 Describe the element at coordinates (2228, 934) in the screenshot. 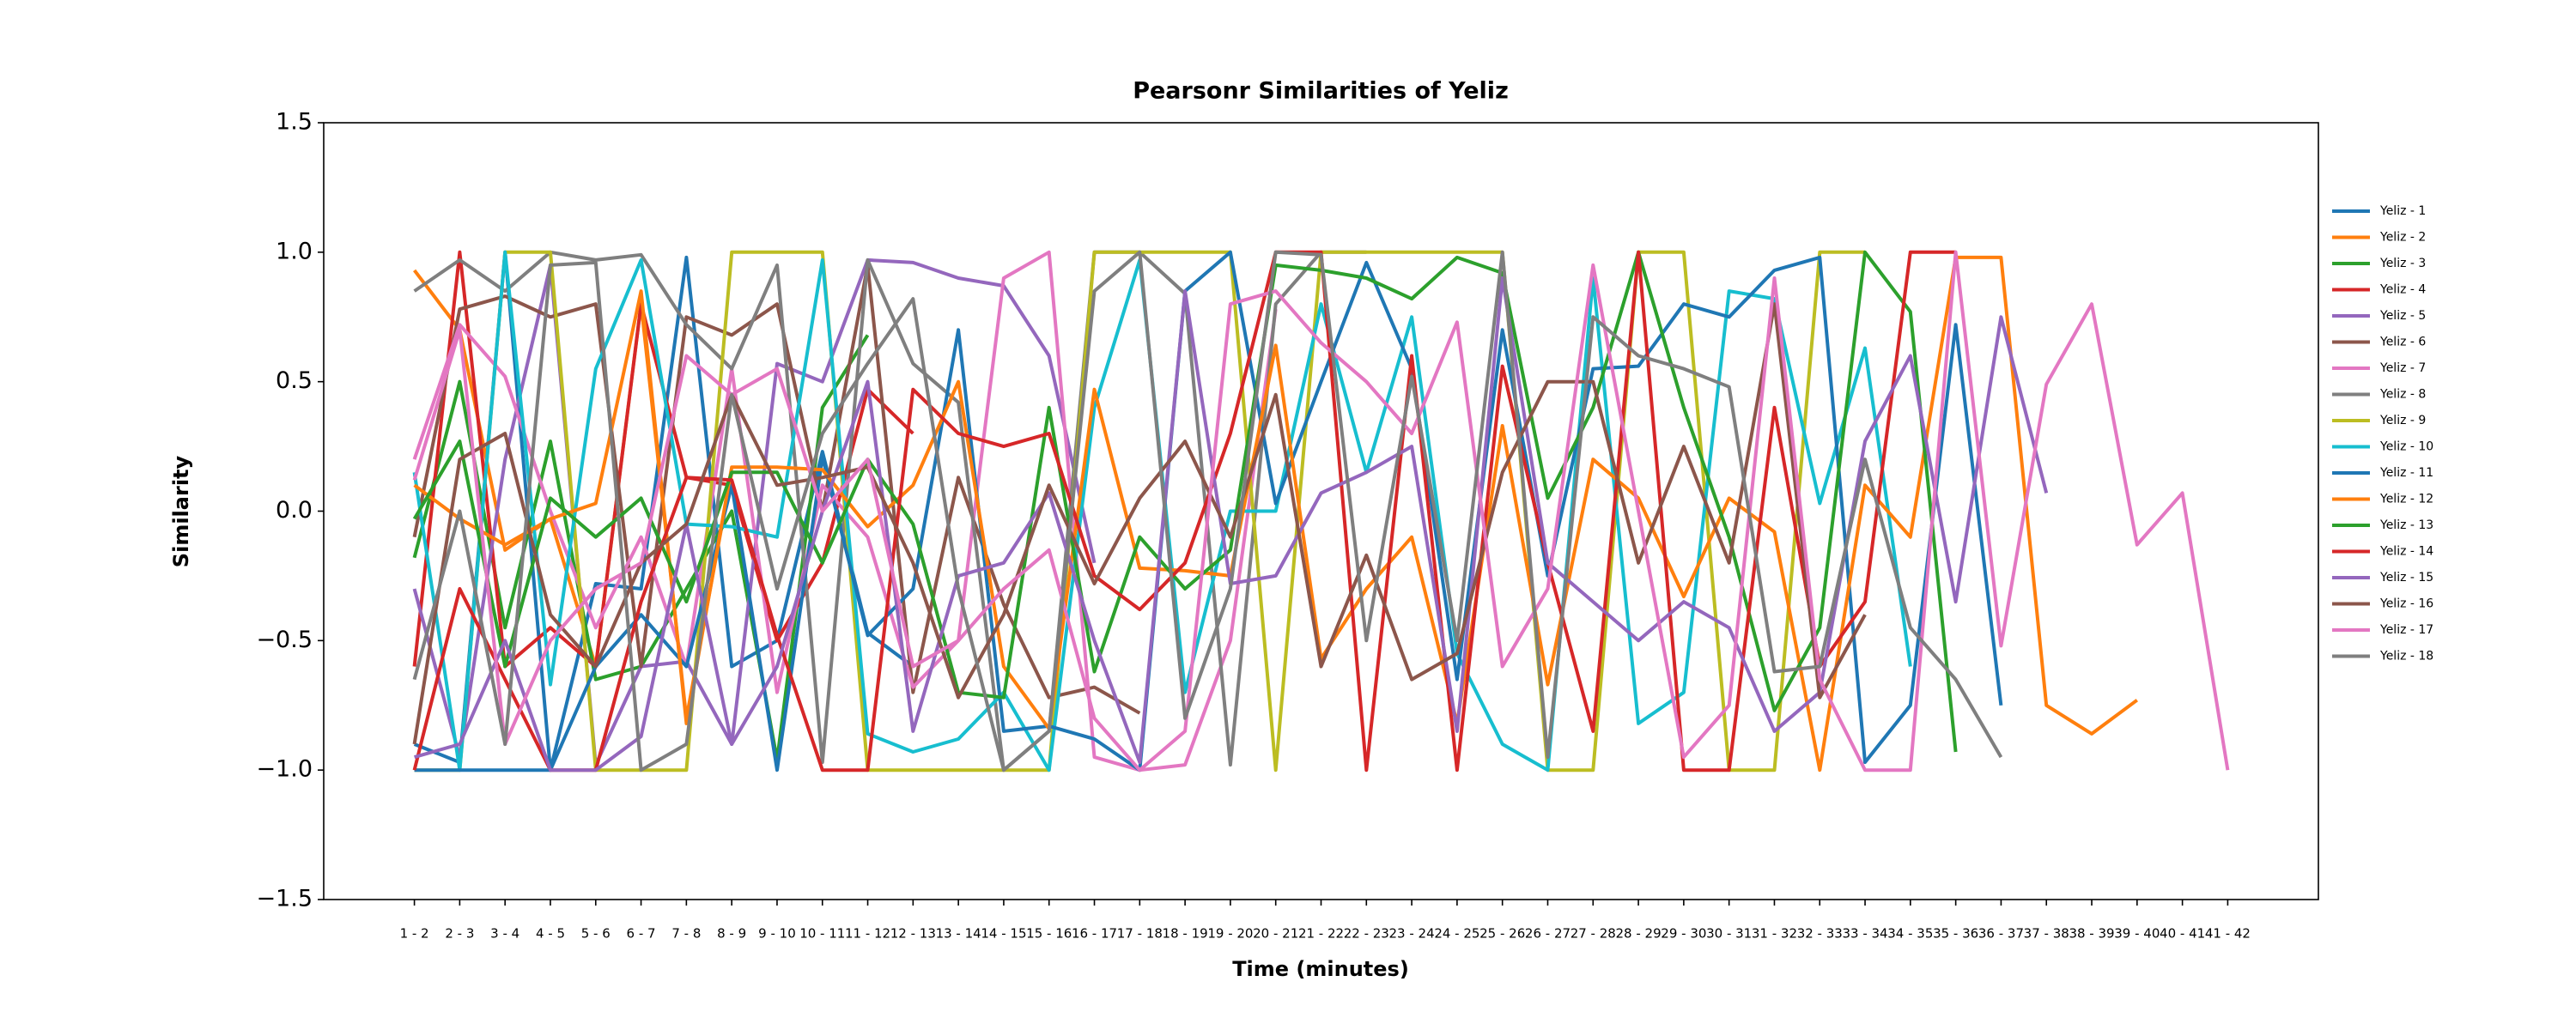

I see `x-tick-label: 41 - 42` at that location.